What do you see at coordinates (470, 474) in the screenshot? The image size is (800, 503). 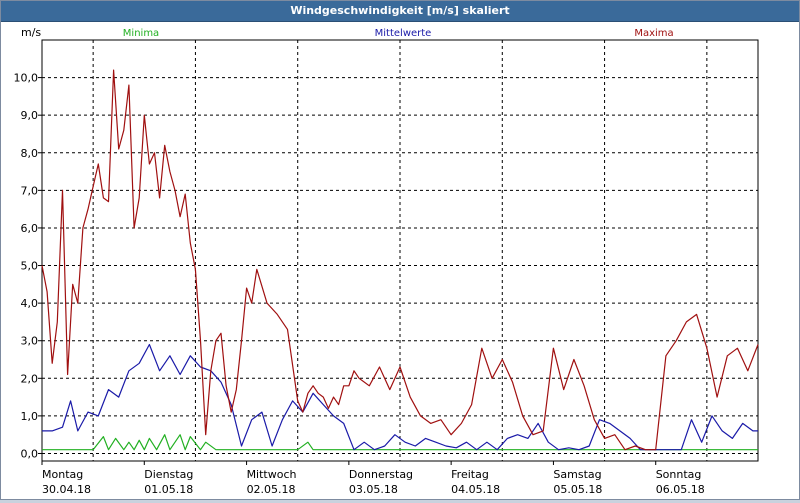 I see `x-tick-label-day: Freitag` at bounding box center [470, 474].